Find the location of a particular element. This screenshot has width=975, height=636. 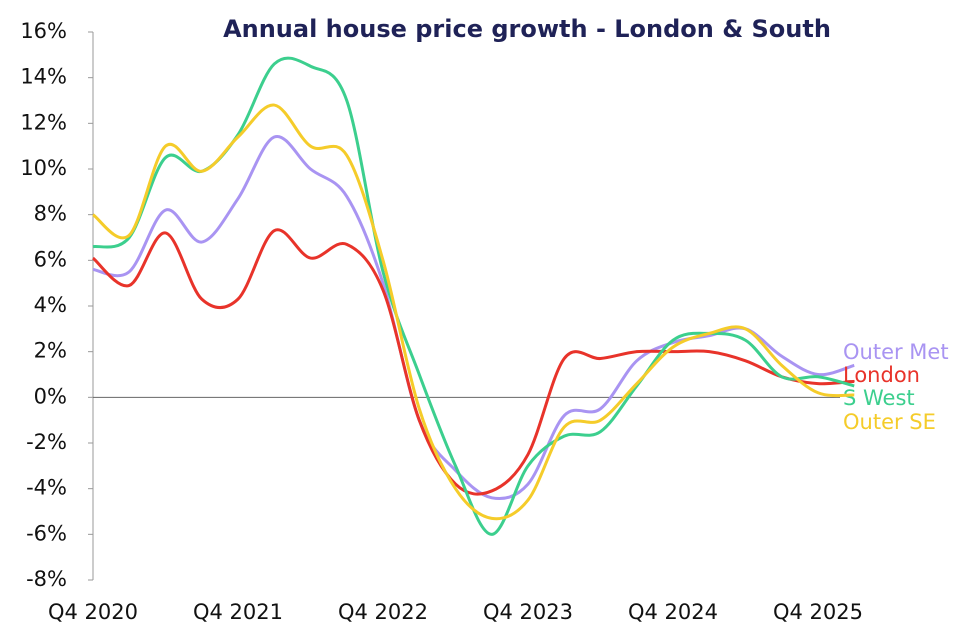

y-tick-label: 8% is located at coordinates (50, 214).